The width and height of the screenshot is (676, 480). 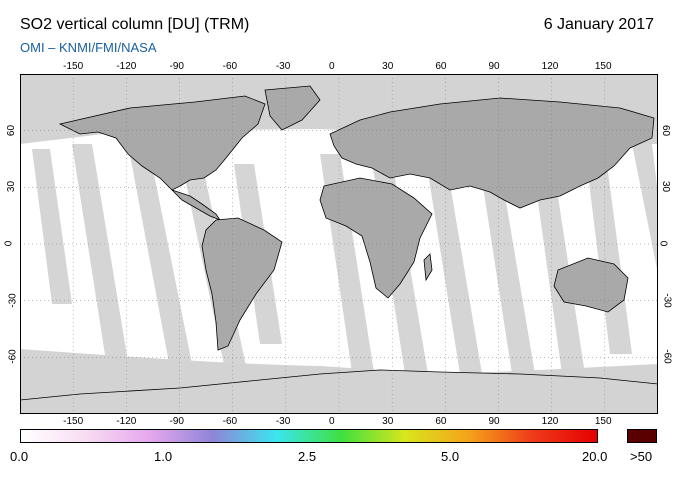 I want to click on lat-tick-left: 30, so click(x=12, y=187).